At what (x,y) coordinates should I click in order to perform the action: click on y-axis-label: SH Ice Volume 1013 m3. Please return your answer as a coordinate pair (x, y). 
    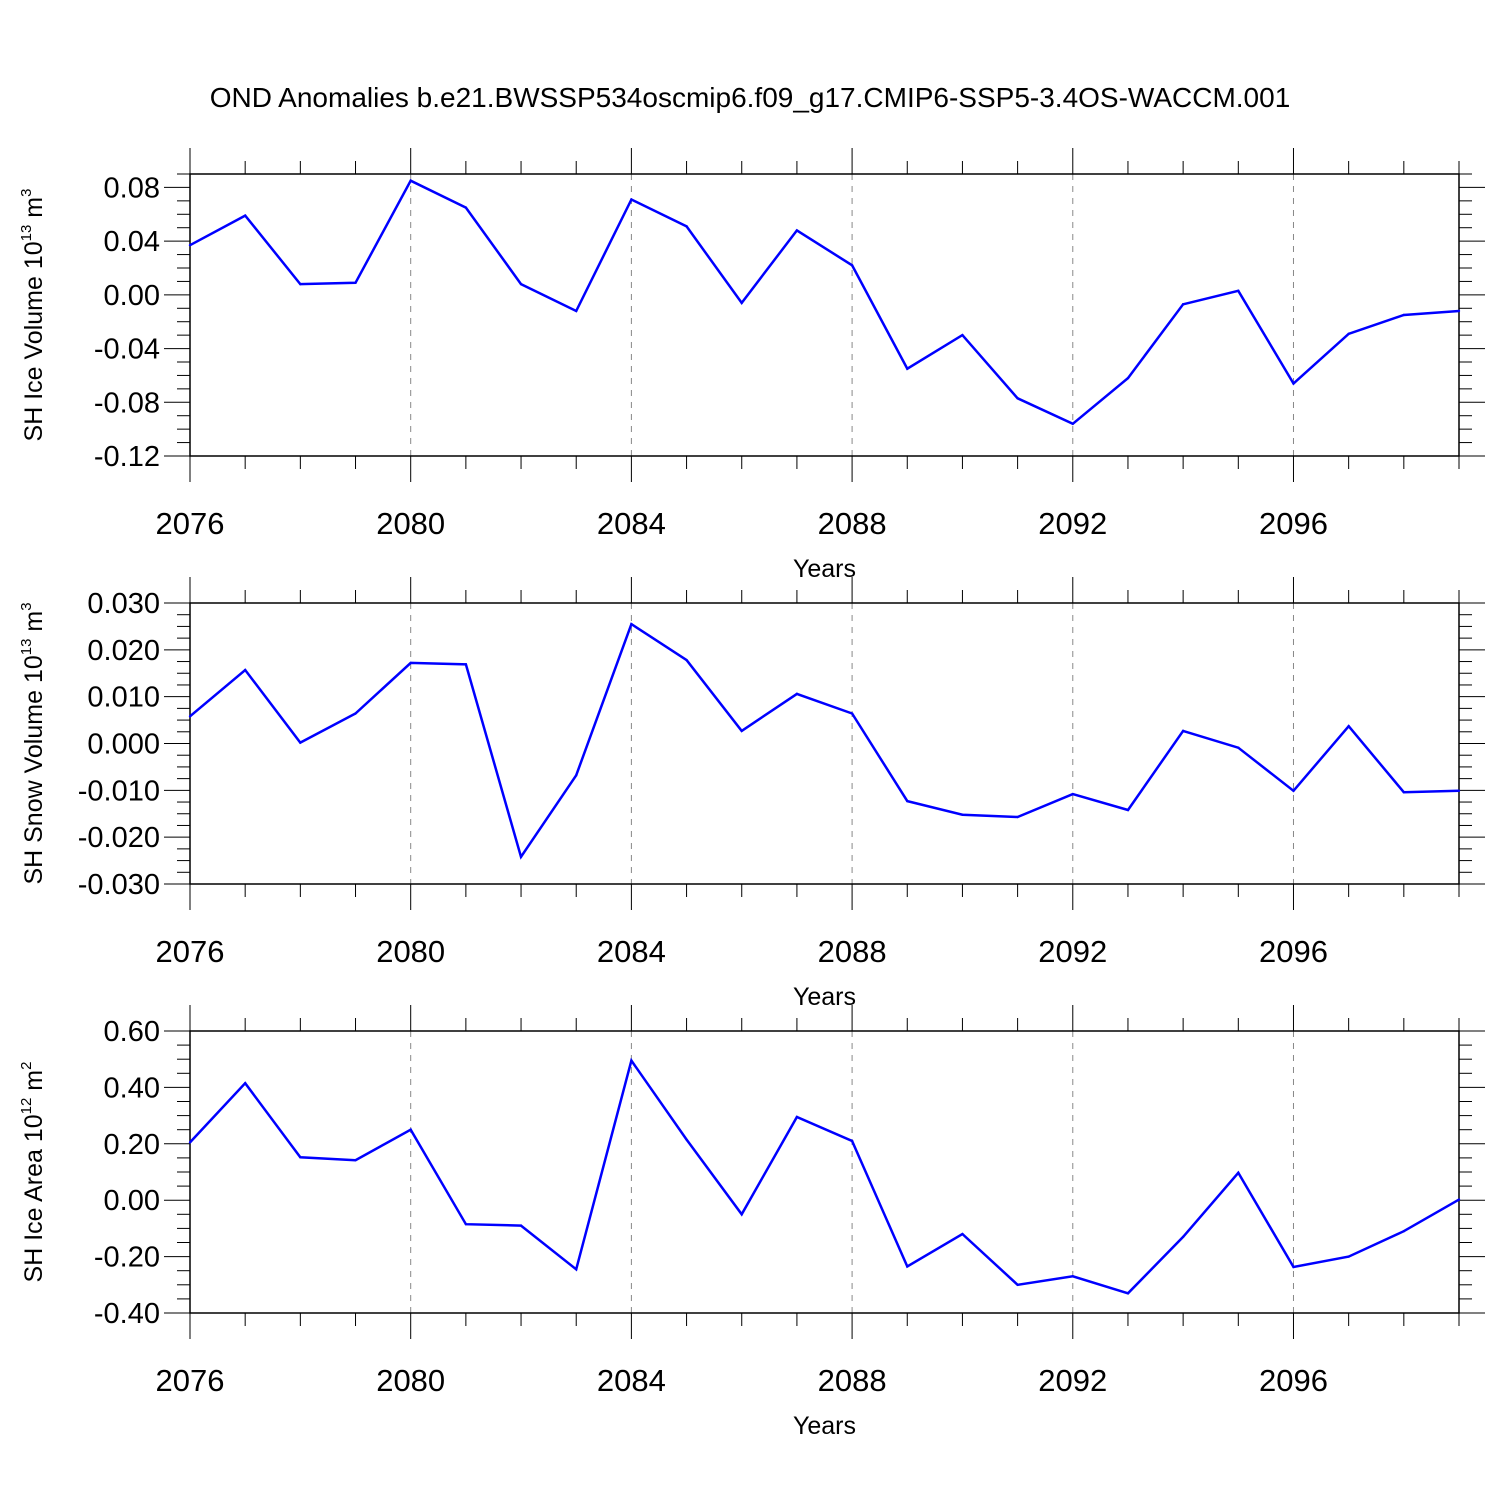
    Looking at the image, I should click on (33, 315).